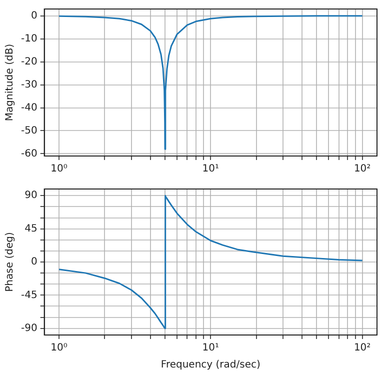 The height and width of the screenshot is (375, 391). I want to click on y-tick-label: -10, so click(29, 38).